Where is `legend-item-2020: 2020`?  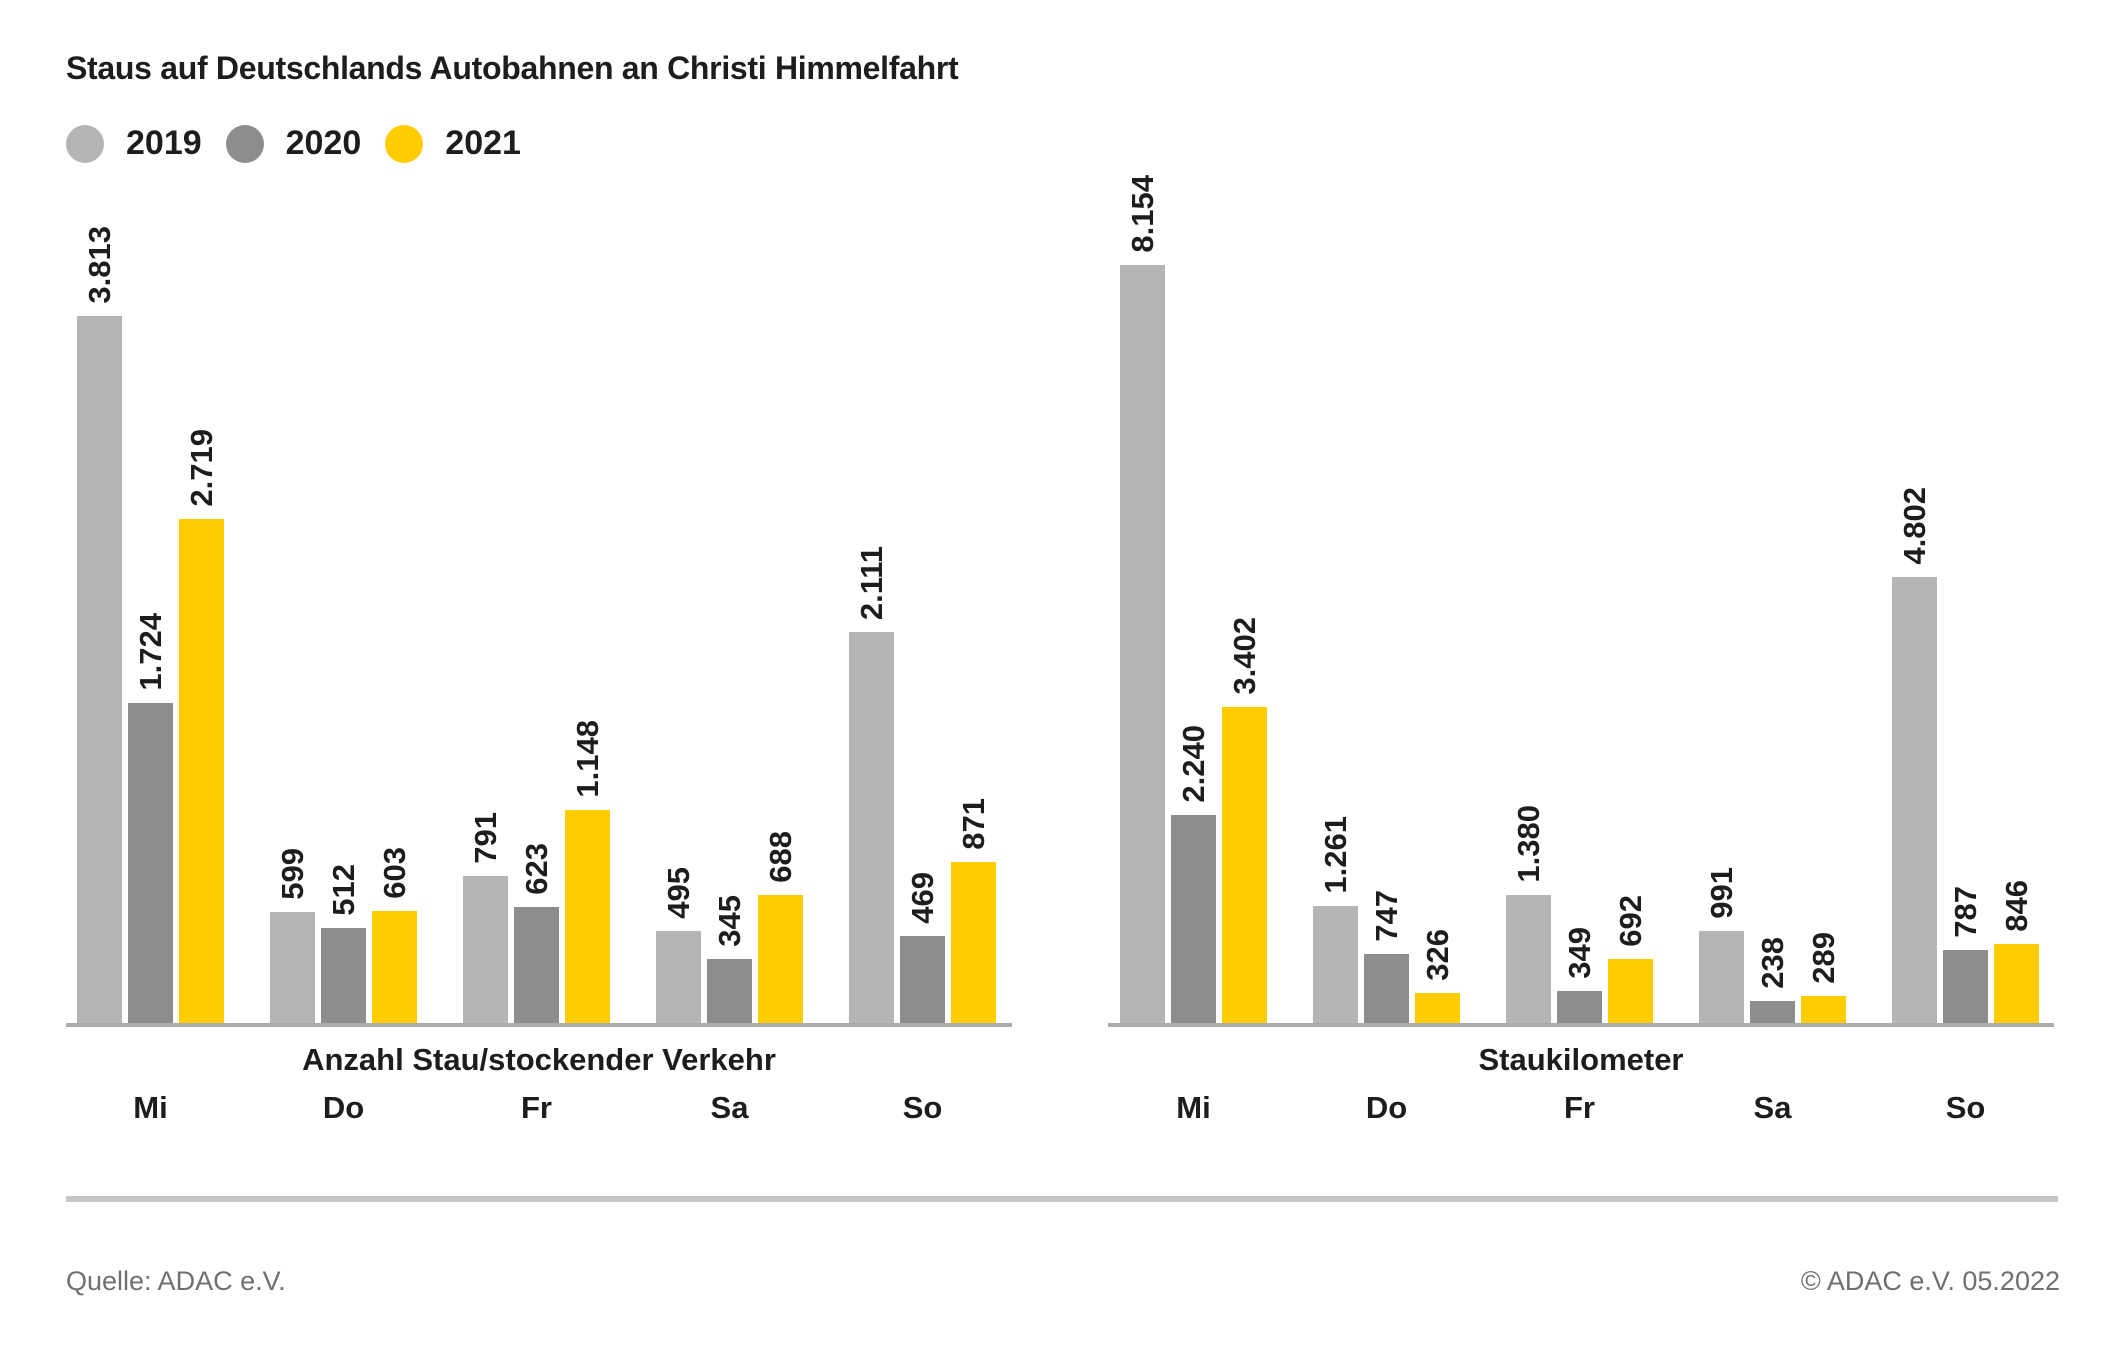 legend-item-2020: 2020 is located at coordinates (293, 143).